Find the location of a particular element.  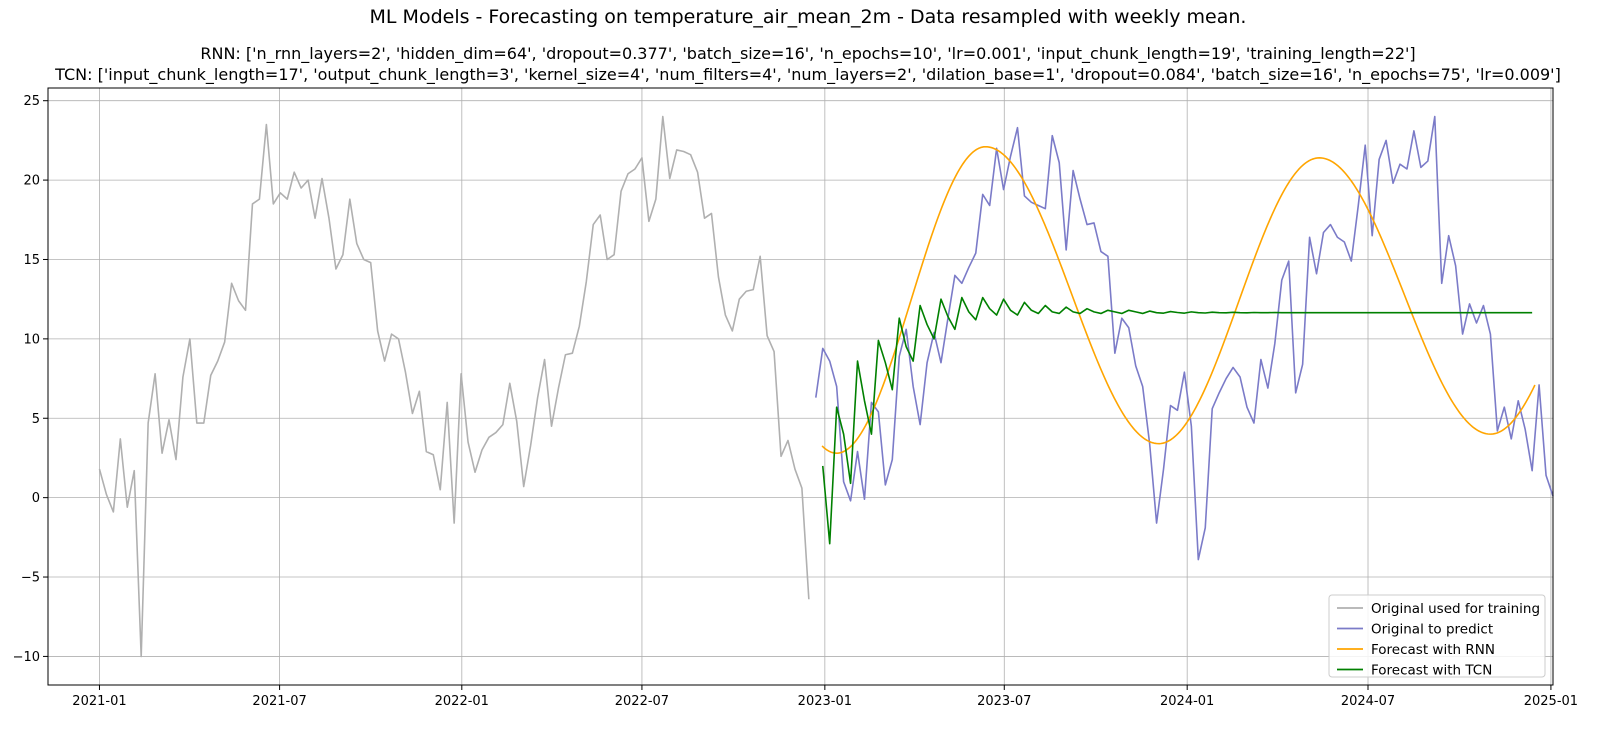

y-tick-label: 0 is located at coordinates (36, 498).